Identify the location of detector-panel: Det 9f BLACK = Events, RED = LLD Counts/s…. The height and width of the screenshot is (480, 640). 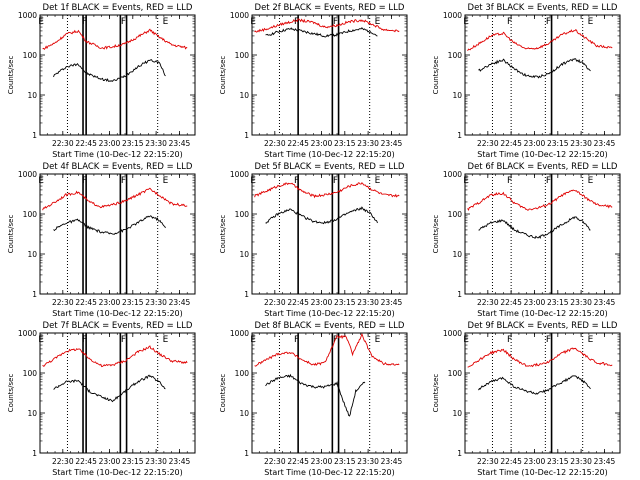
(526, 399).